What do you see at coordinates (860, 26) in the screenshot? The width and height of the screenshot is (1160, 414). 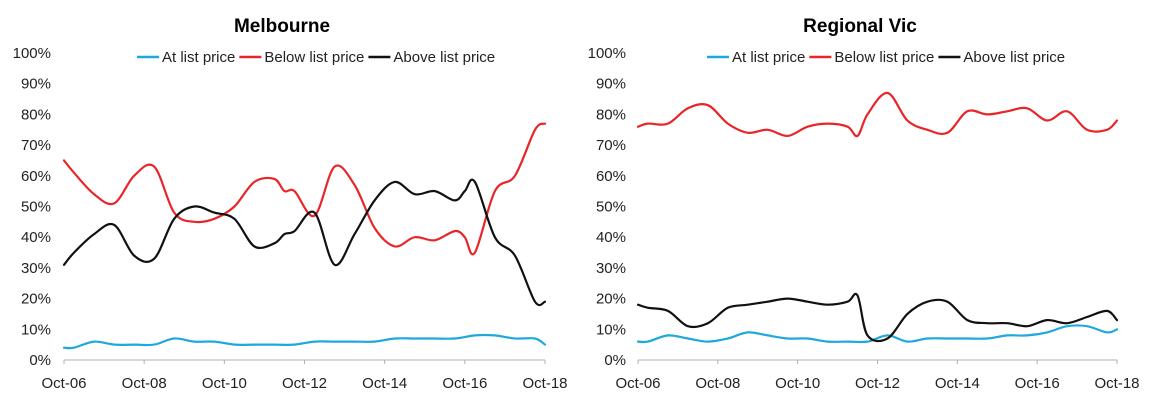 I see `chart-title: Regional Vic` at bounding box center [860, 26].